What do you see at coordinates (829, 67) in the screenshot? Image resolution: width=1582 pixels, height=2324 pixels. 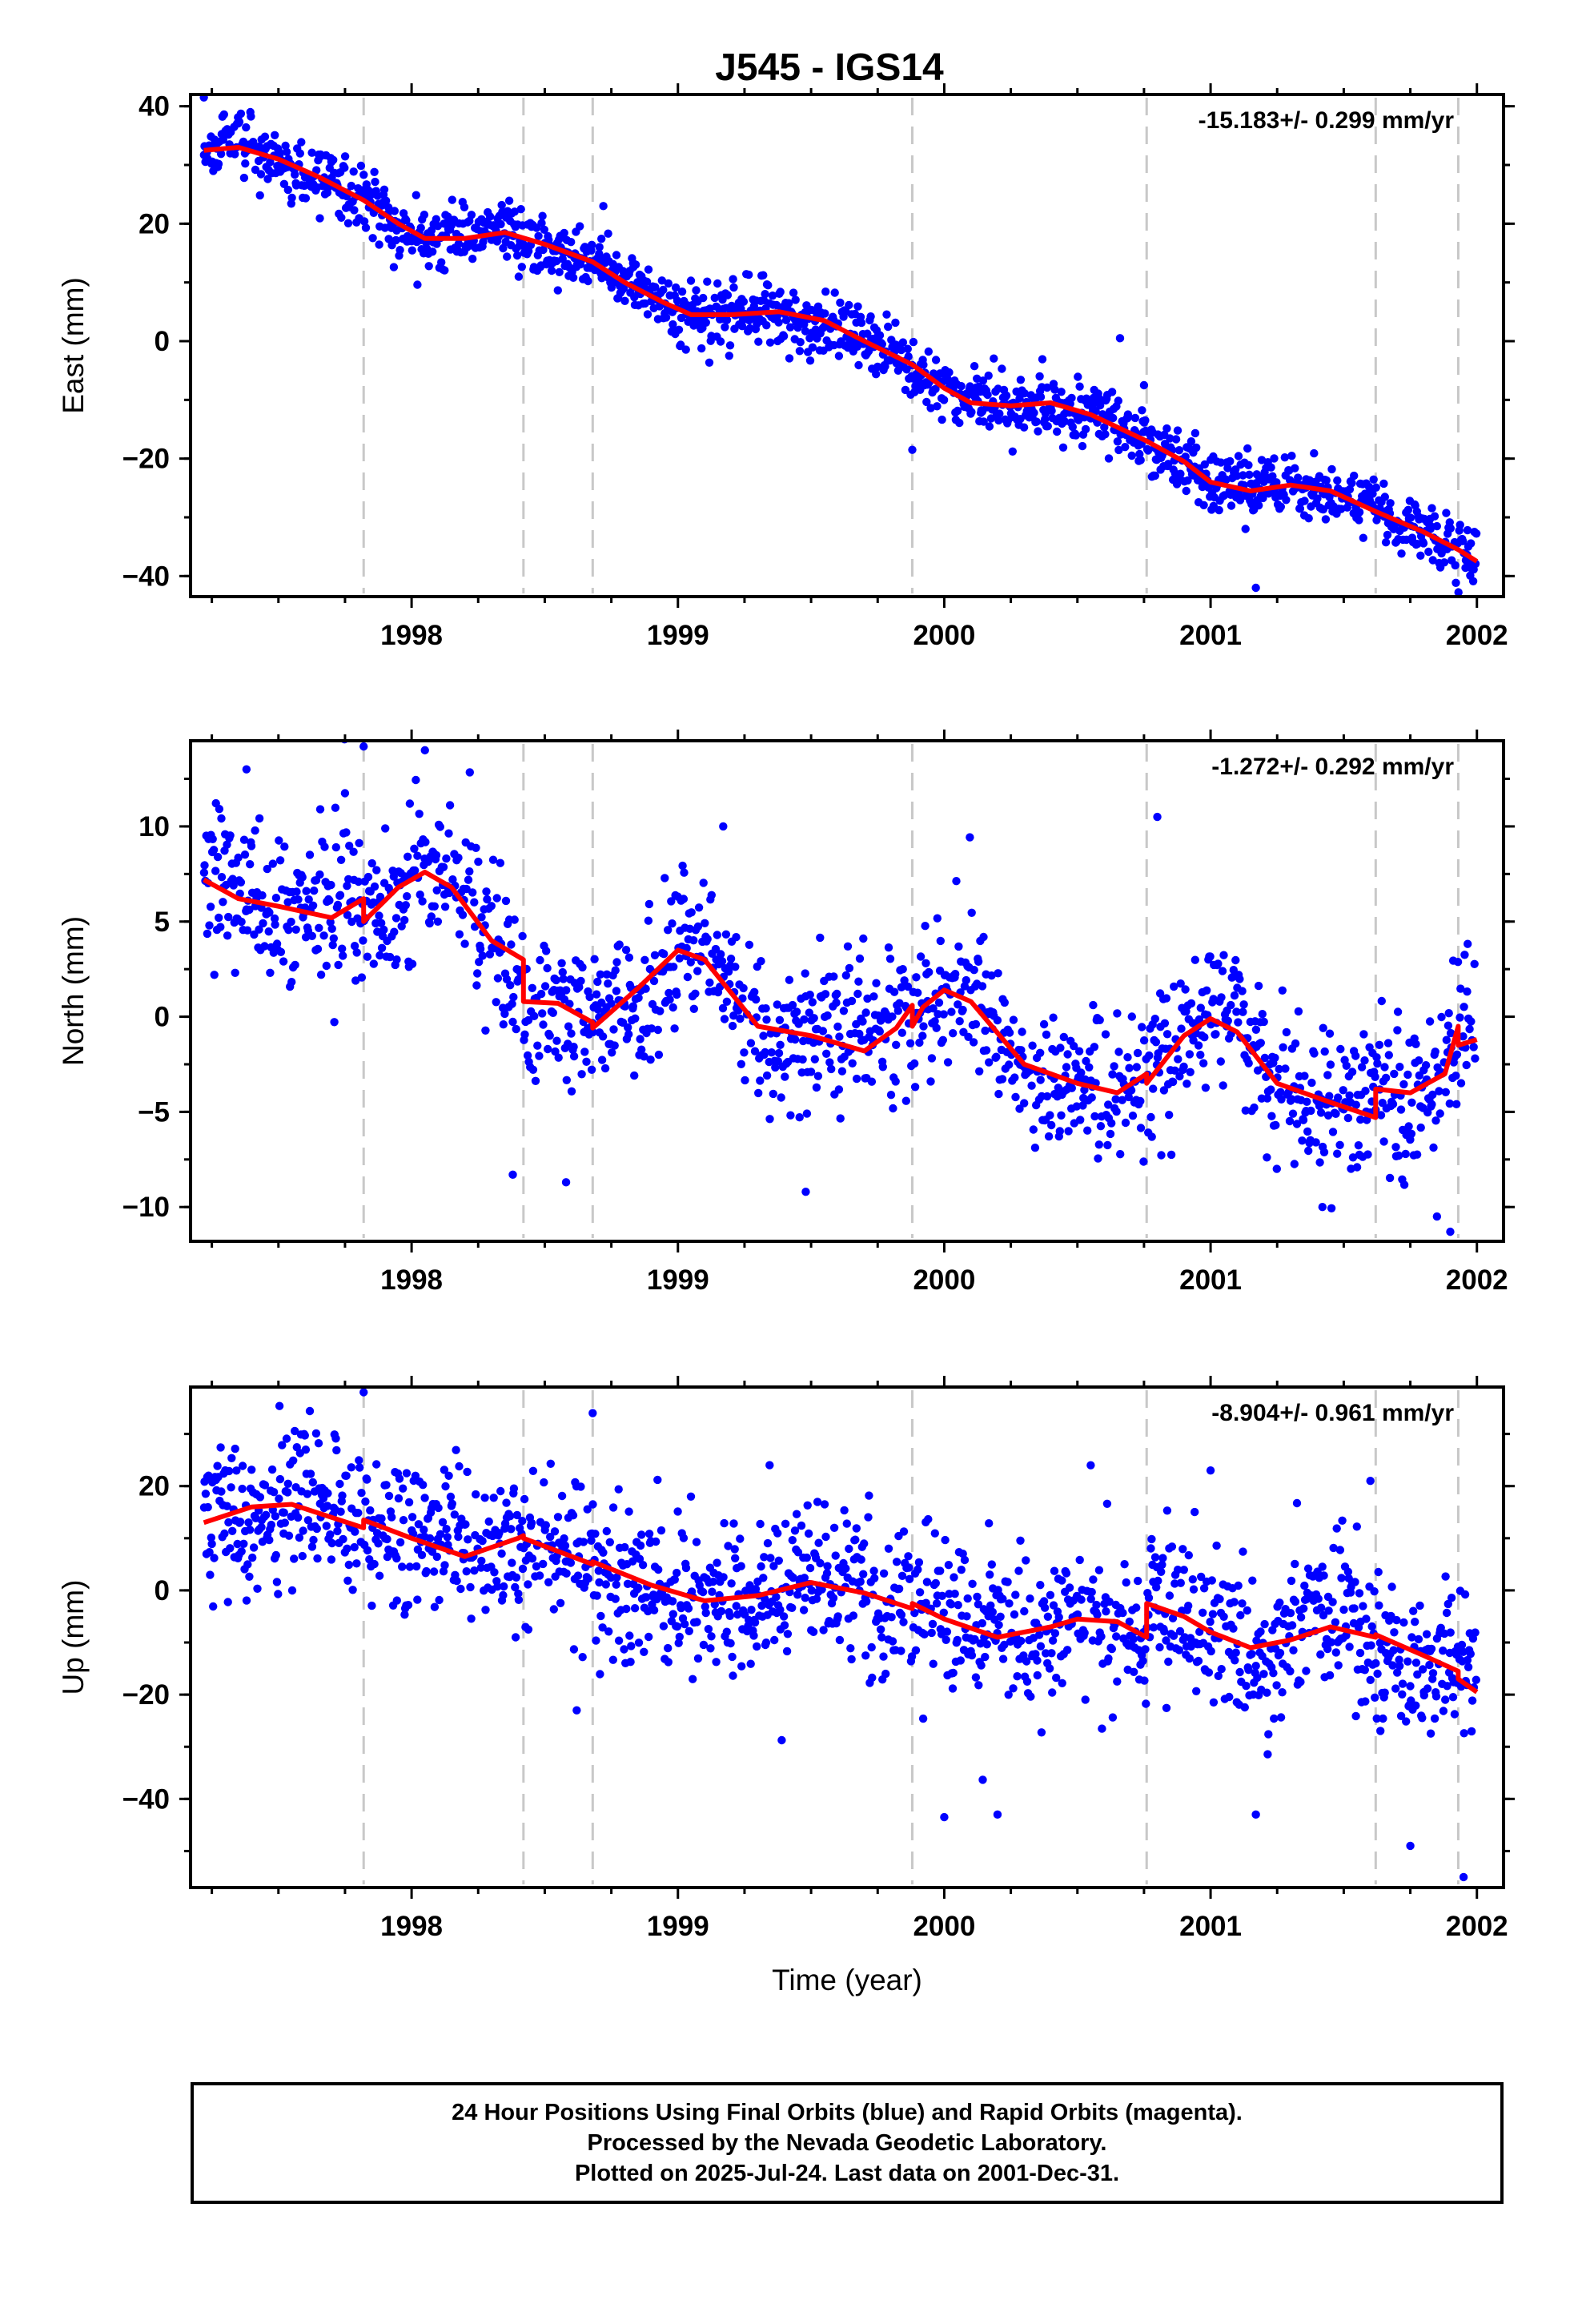 I see `figure-title: J545 - IGS14` at bounding box center [829, 67].